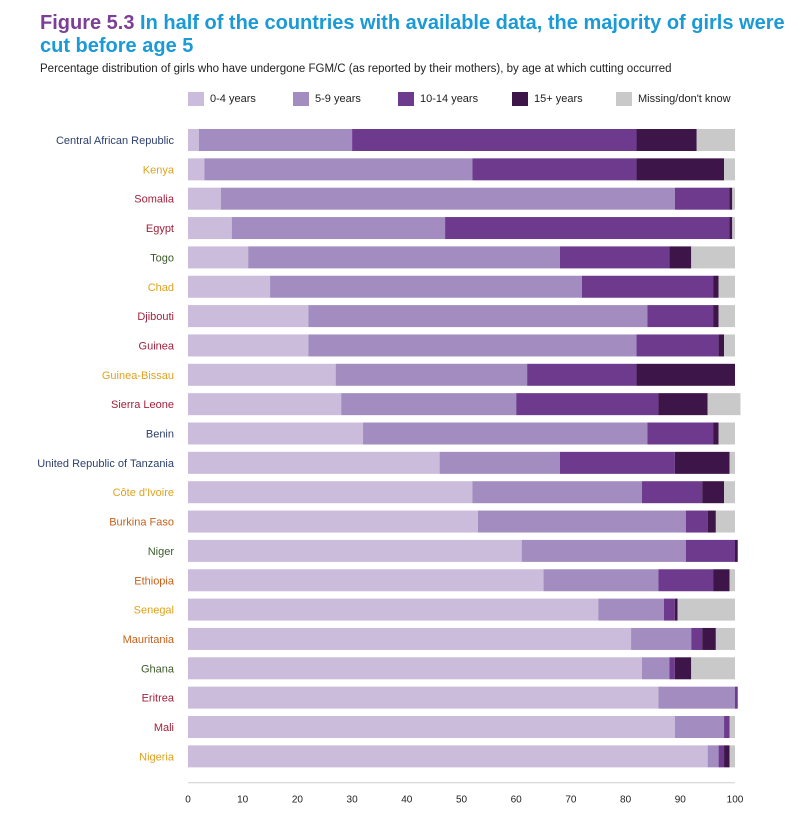  What do you see at coordinates (164, 728) in the screenshot?
I see `category-label: Mali` at bounding box center [164, 728].